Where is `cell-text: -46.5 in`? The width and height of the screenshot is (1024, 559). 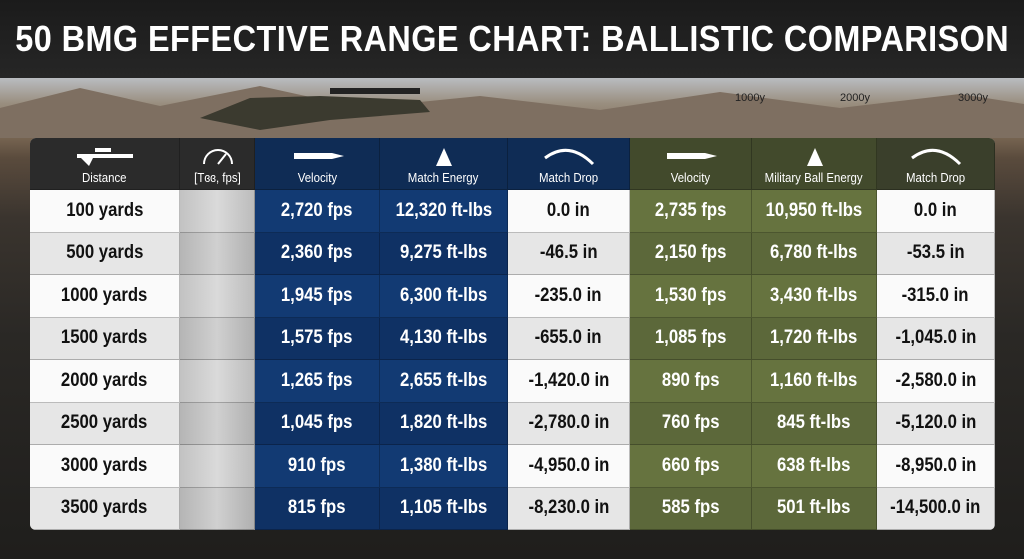
cell-text: -46.5 in is located at coordinates (568, 253).